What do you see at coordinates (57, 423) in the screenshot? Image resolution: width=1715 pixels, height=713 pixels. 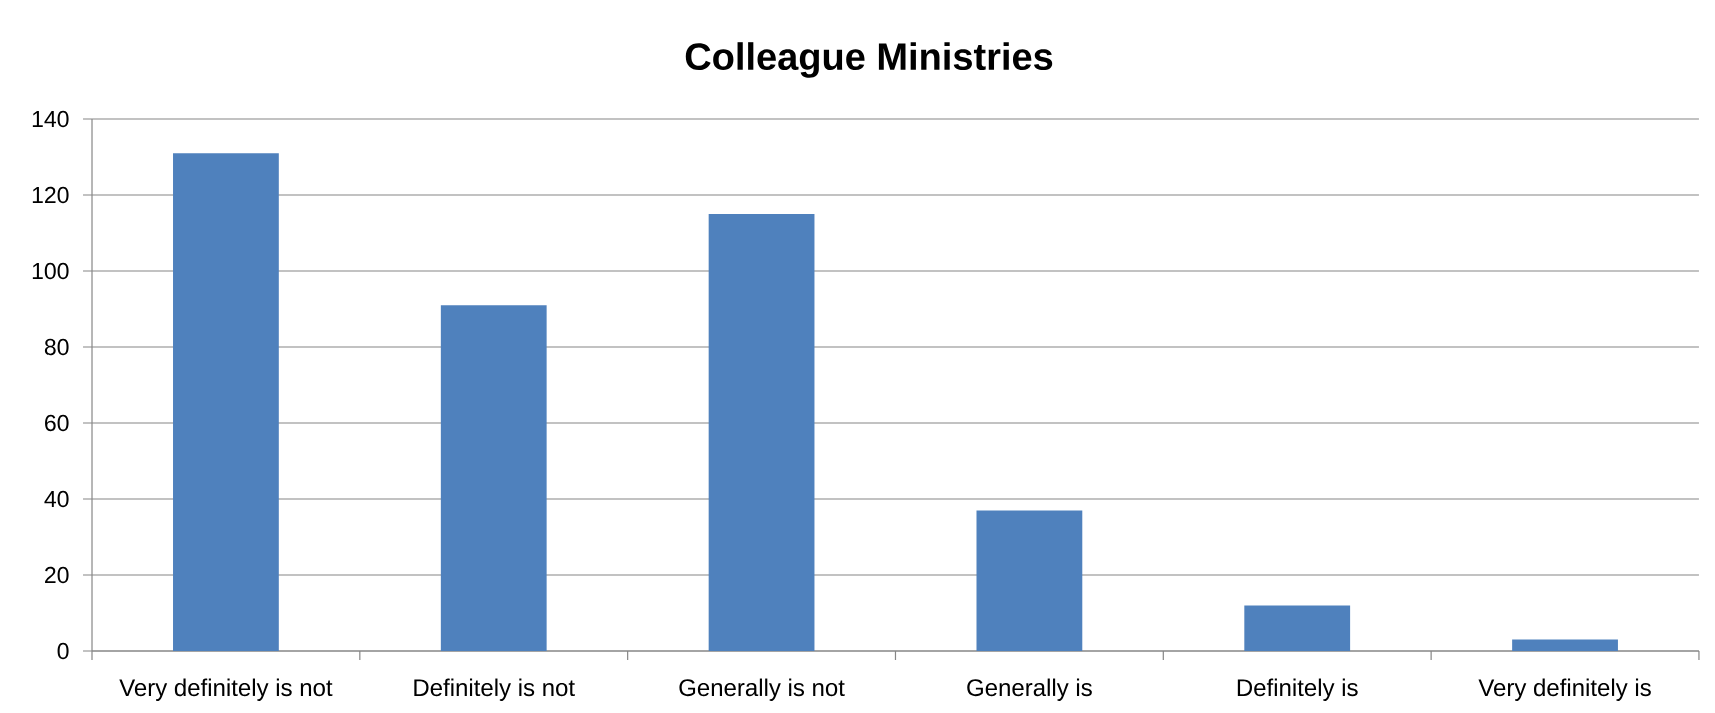 I see `y-tick-label: 60` at bounding box center [57, 423].